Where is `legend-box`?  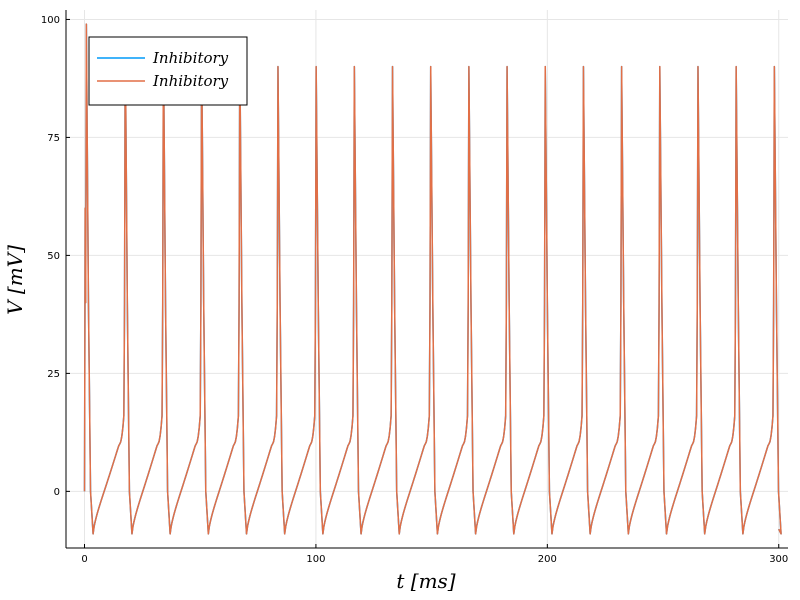
legend-box is located at coordinates (168, 71).